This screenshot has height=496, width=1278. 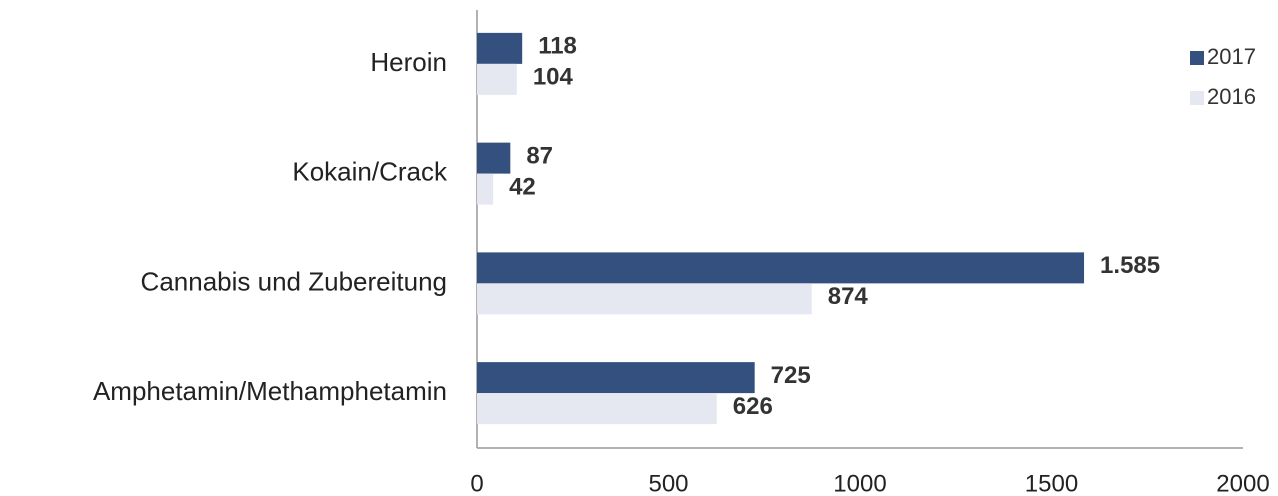 I want to click on value-label: 118, so click(x=557, y=46).